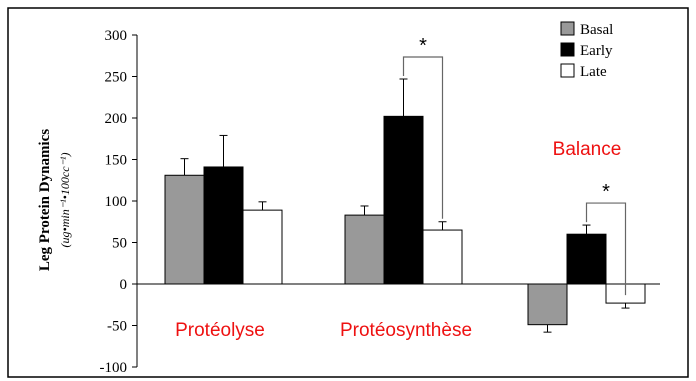 Image resolution: width=696 pixels, height=381 pixels. Describe the element at coordinates (587, 149) in the screenshot. I see `category-label-2: Balance` at that location.